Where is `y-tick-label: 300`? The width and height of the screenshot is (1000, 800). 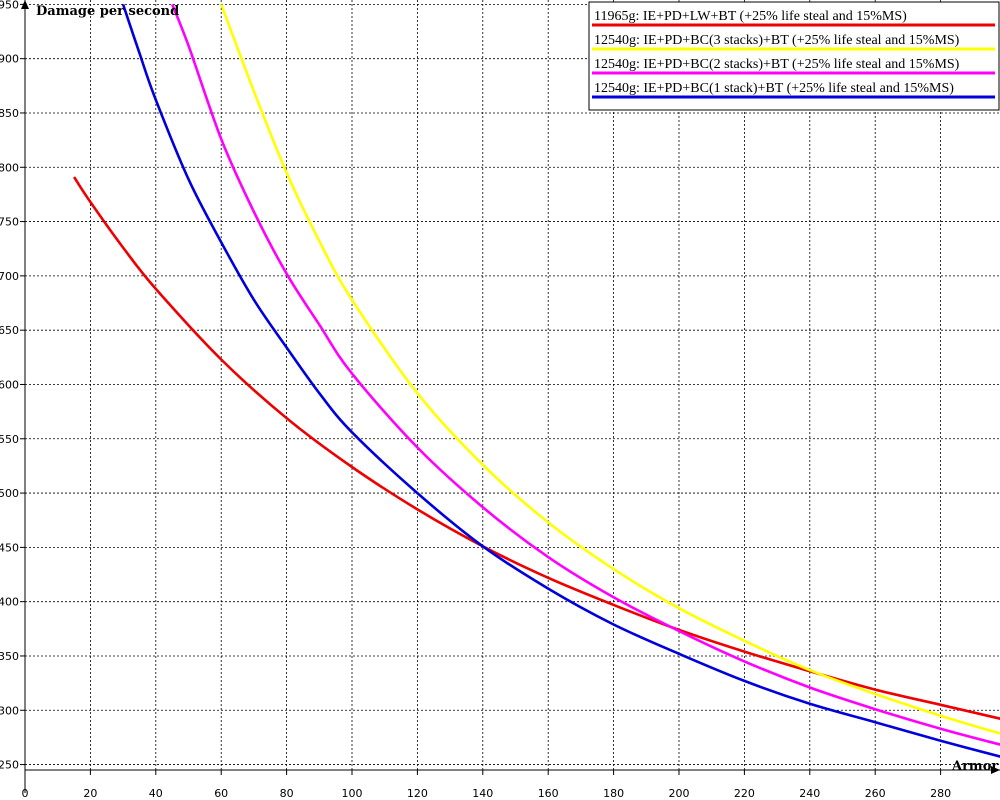 y-tick-label: 300 is located at coordinates (9, 710).